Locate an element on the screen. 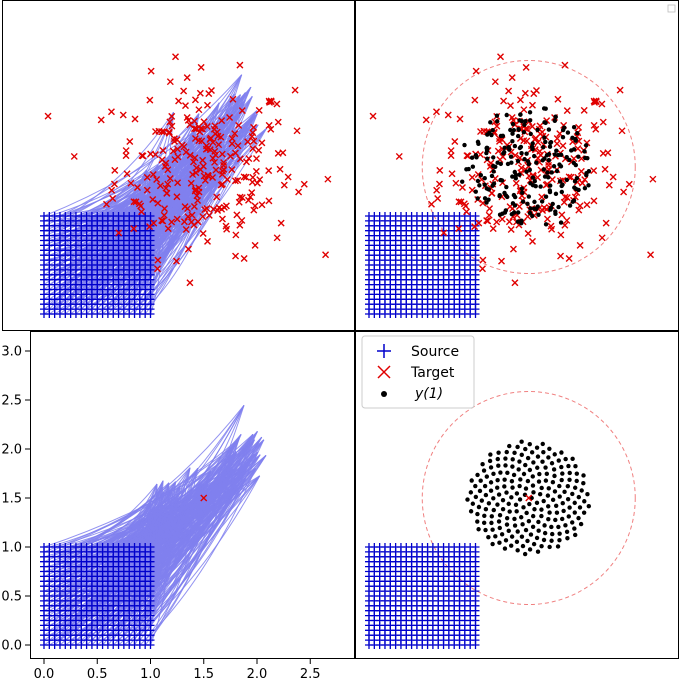 This screenshot has width=681, height=681. x-tick-label: 1.0 is located at coordinates (150, 674).